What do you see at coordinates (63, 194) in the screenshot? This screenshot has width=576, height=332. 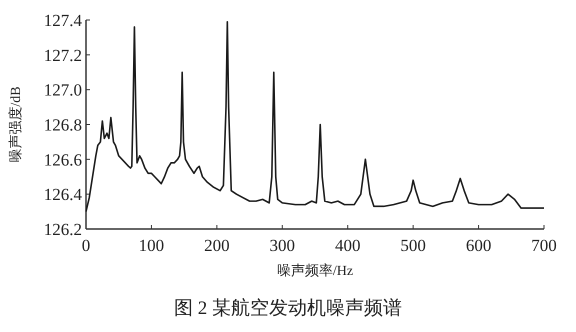 I see `y-tick-label: 126.4` at bounding box center [63, 194].